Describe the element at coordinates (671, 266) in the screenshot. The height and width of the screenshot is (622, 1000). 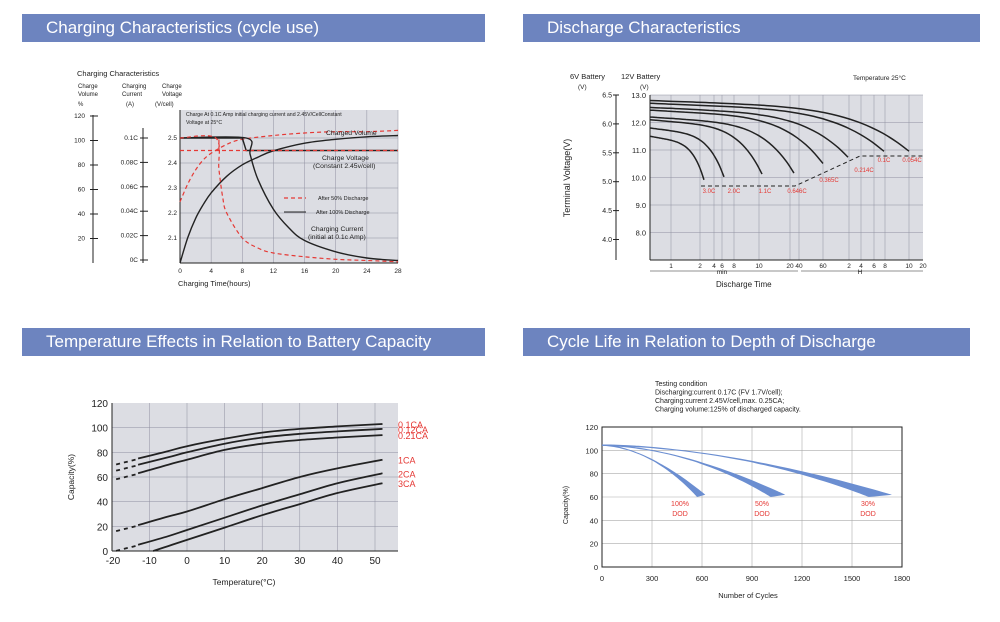
I see `discharge-x-tick: 1` at that location.